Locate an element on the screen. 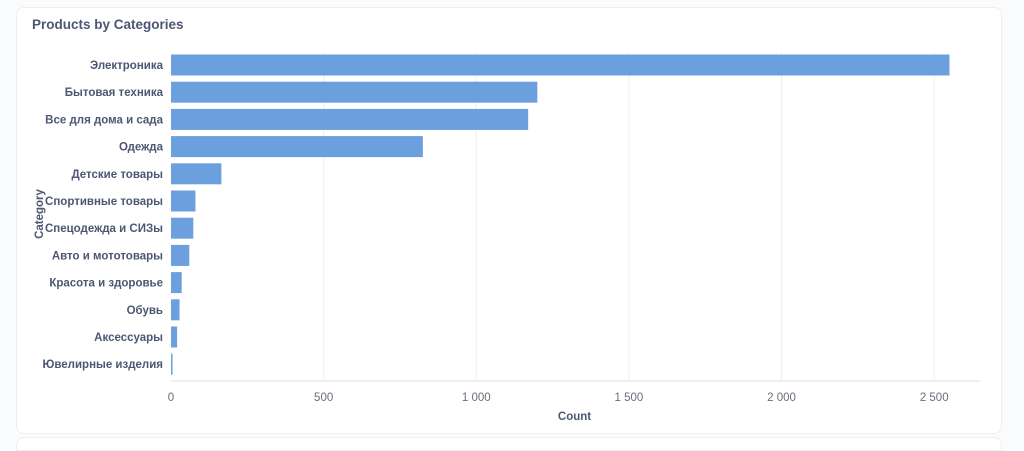 The image size is (1024, 451). category-label: Спецодежда и СИЗы is located at coordinates (104, 229).